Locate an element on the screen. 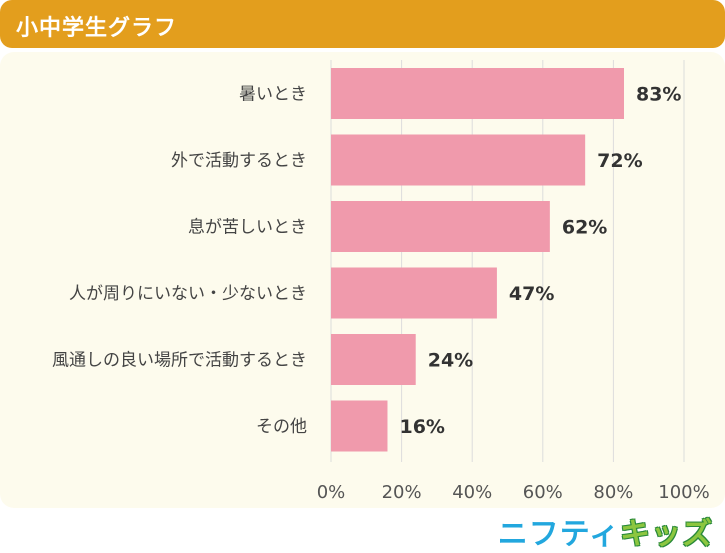  category-label-0: 暑いとき is located at coordinates (273, 95).